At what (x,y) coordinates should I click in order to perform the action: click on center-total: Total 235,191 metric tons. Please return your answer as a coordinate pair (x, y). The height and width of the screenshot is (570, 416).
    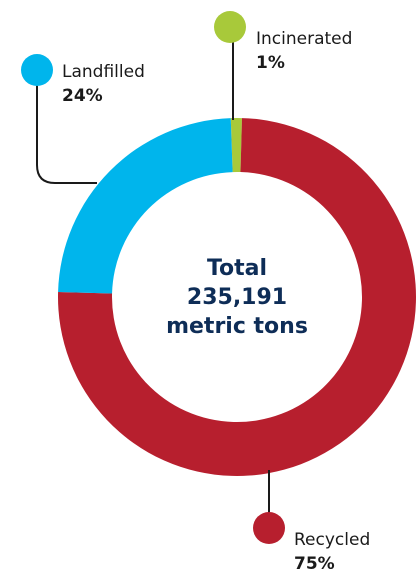
    Looking at the image, I should click on (237, 297).